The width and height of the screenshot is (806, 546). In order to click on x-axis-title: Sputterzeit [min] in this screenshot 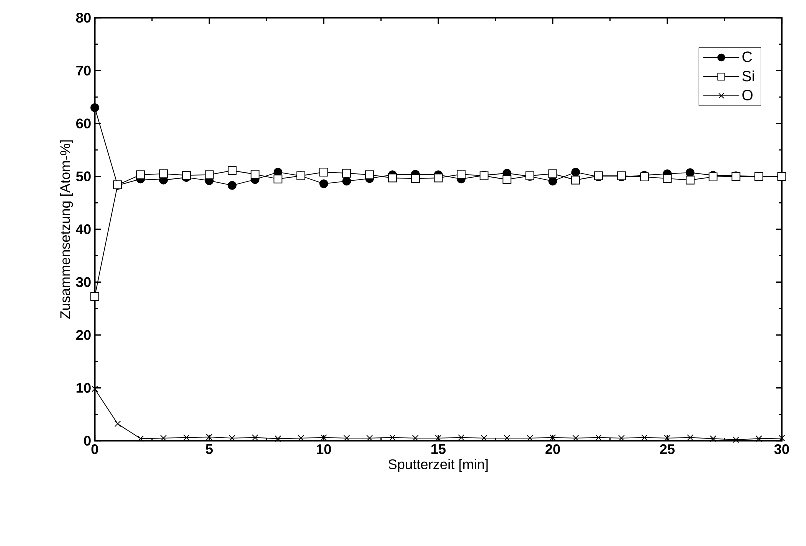, I will do `click(438, 465)`.